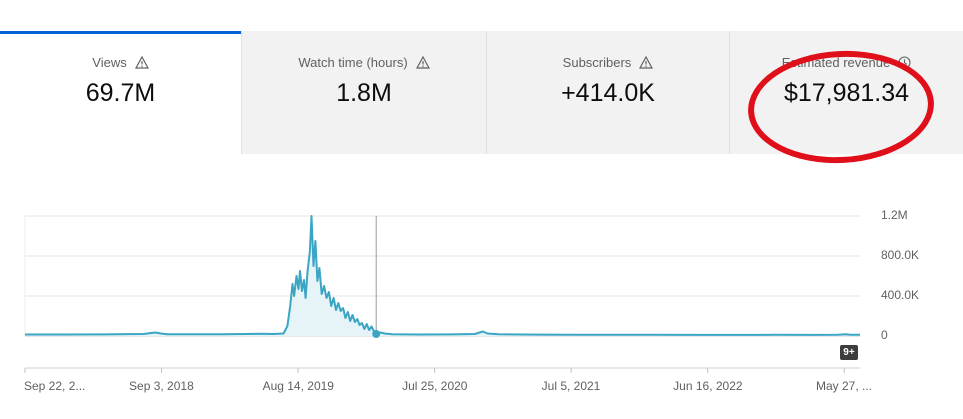 This screenshot has height=419, width=963. Describe the element at coordinates (900, 255) in the screenshot. I see `y-tick-label: 800.0K` at that location.